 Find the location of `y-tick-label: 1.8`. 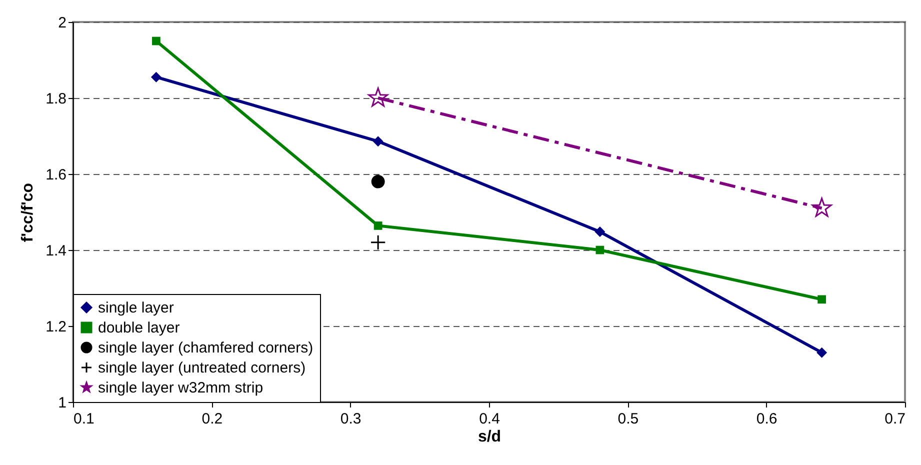

y-tick-label: 1.8 is located at coordinates (56, 99).